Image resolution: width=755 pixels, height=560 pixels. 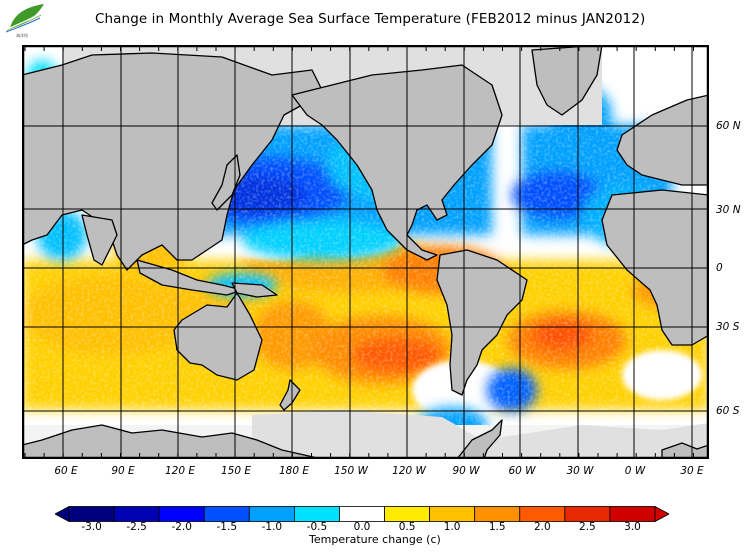 I want to click on lon-label-30w: 30 W, so click(x=580, y=471).